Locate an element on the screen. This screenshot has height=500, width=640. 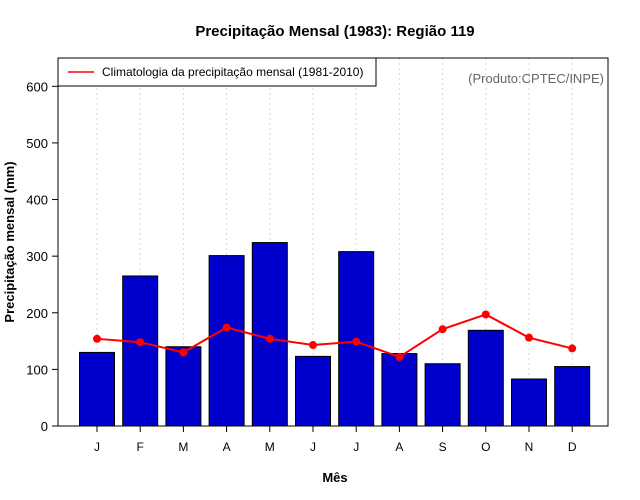
x-tick-label: S is located at coordinates (443, 447).